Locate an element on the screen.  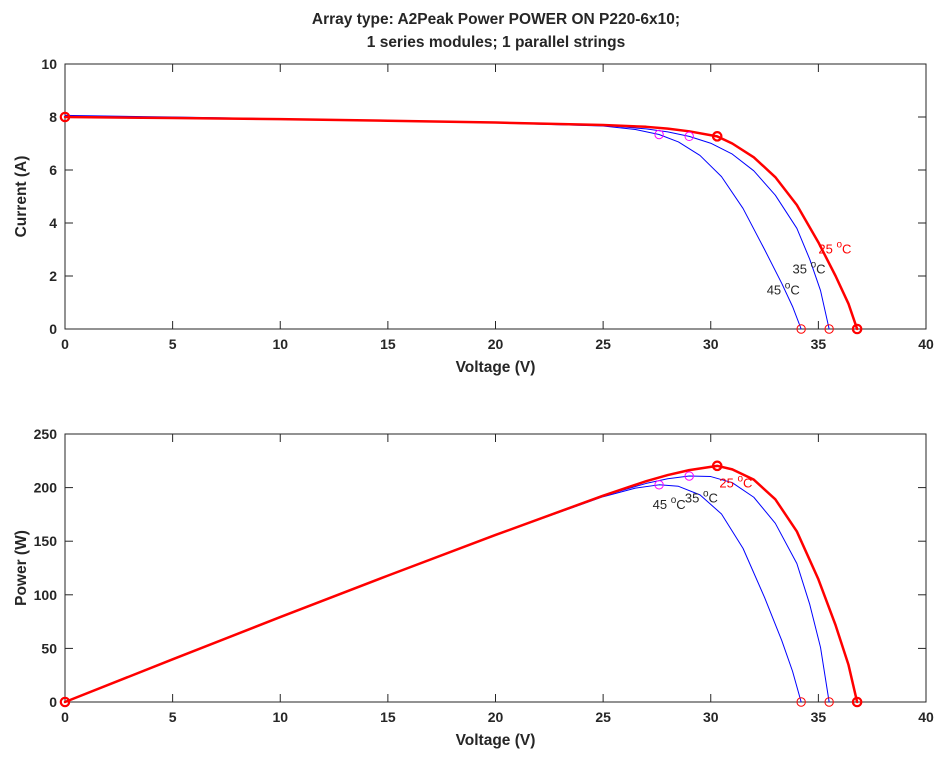
chart1-xtick-label: 30 is located at coordinates (711, 344).